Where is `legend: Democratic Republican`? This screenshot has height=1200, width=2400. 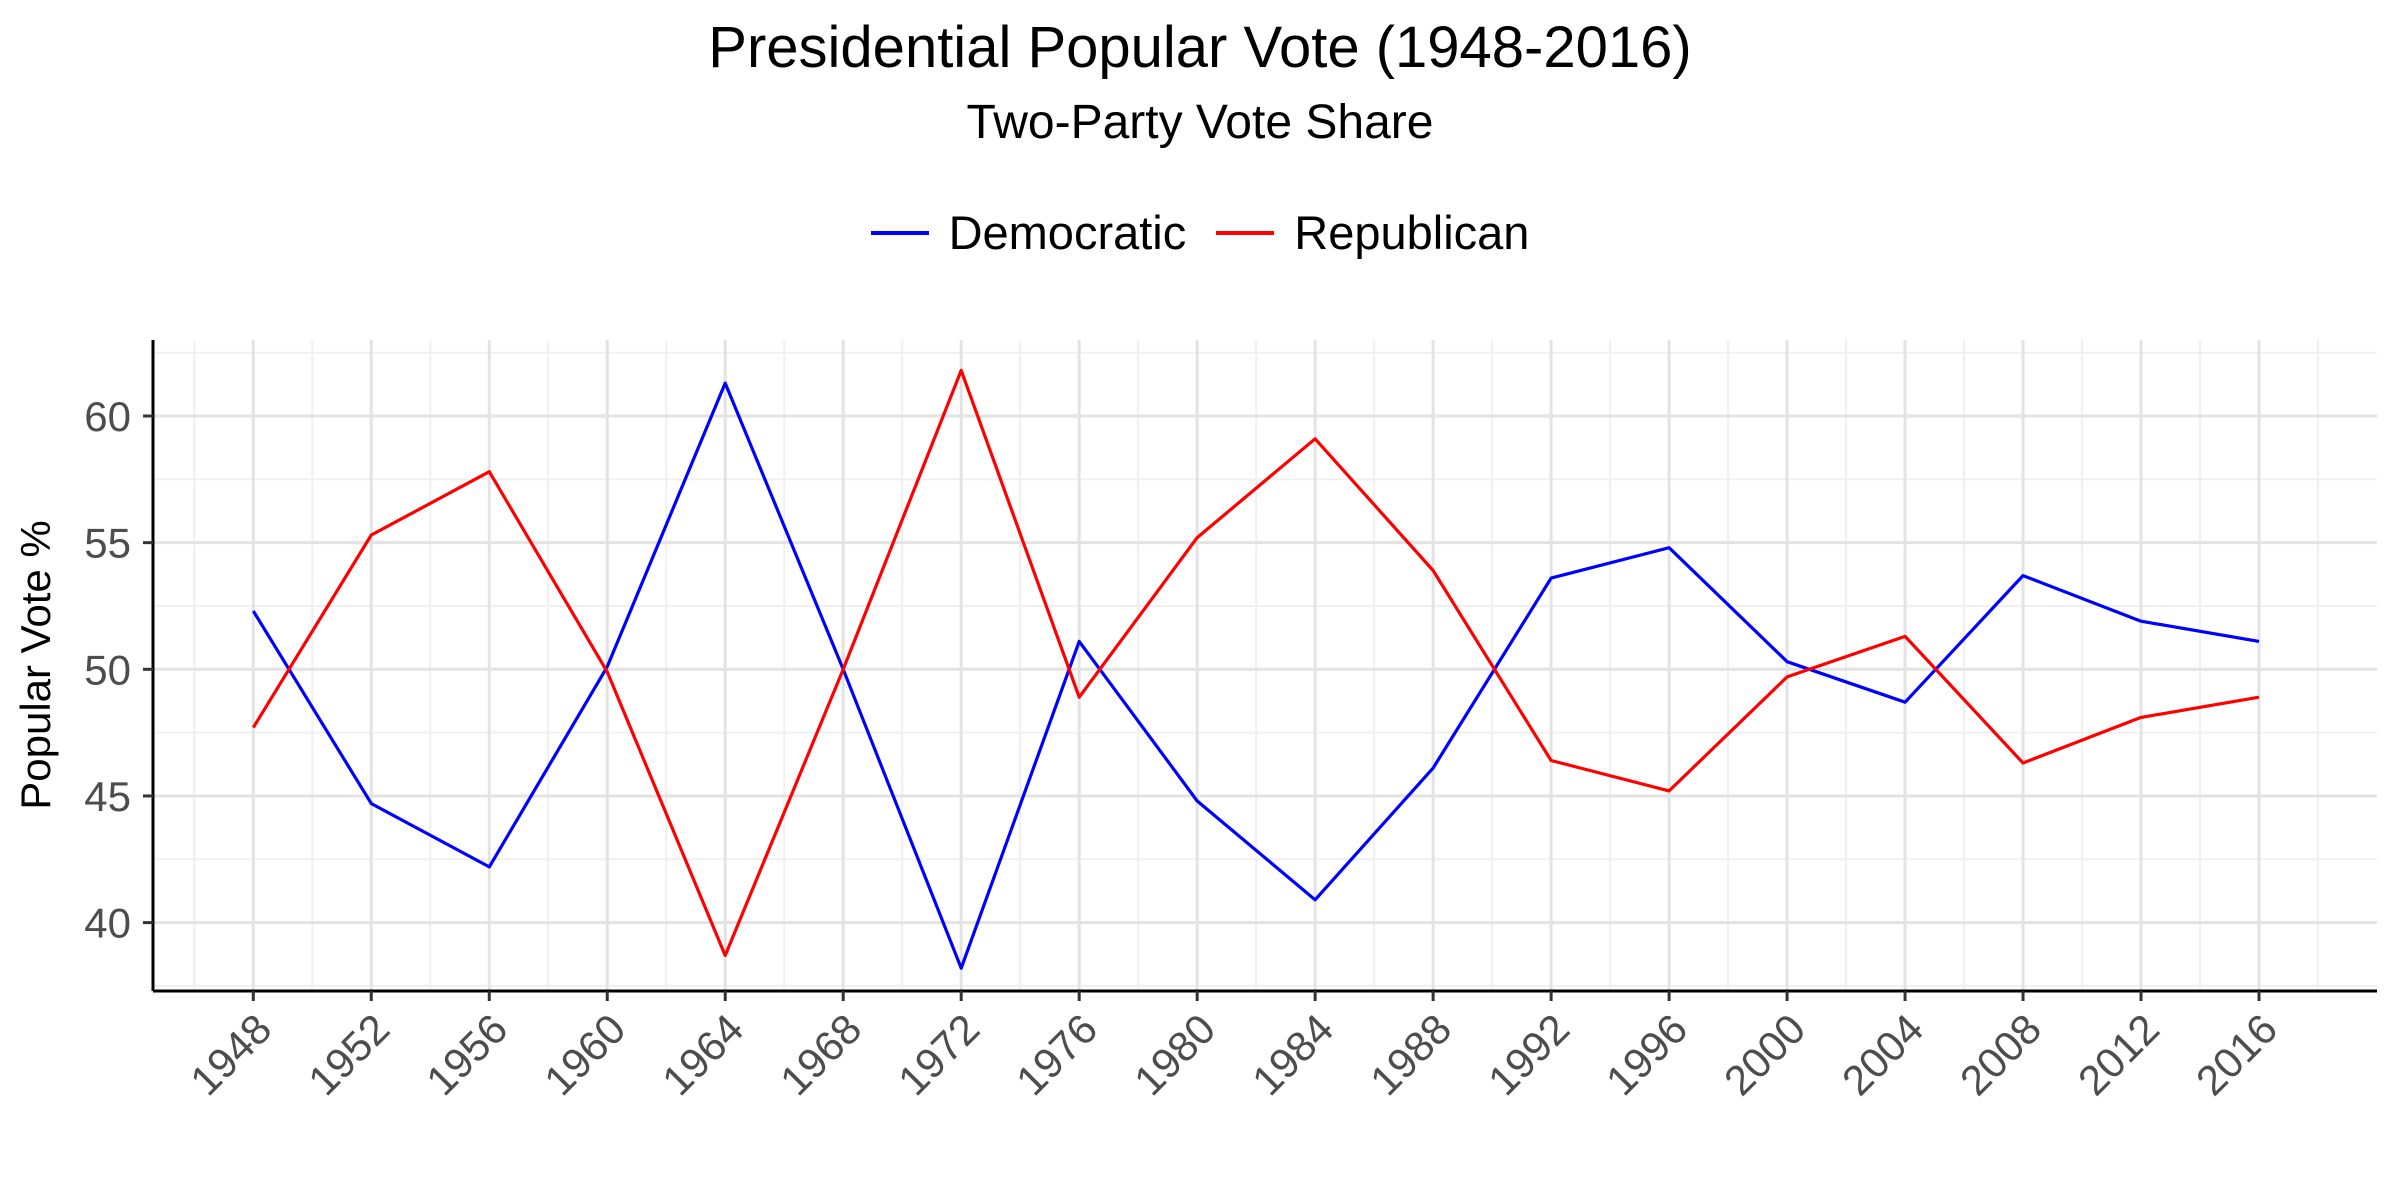 legend: Democratic Republican is located at coordinates (1200, 232).